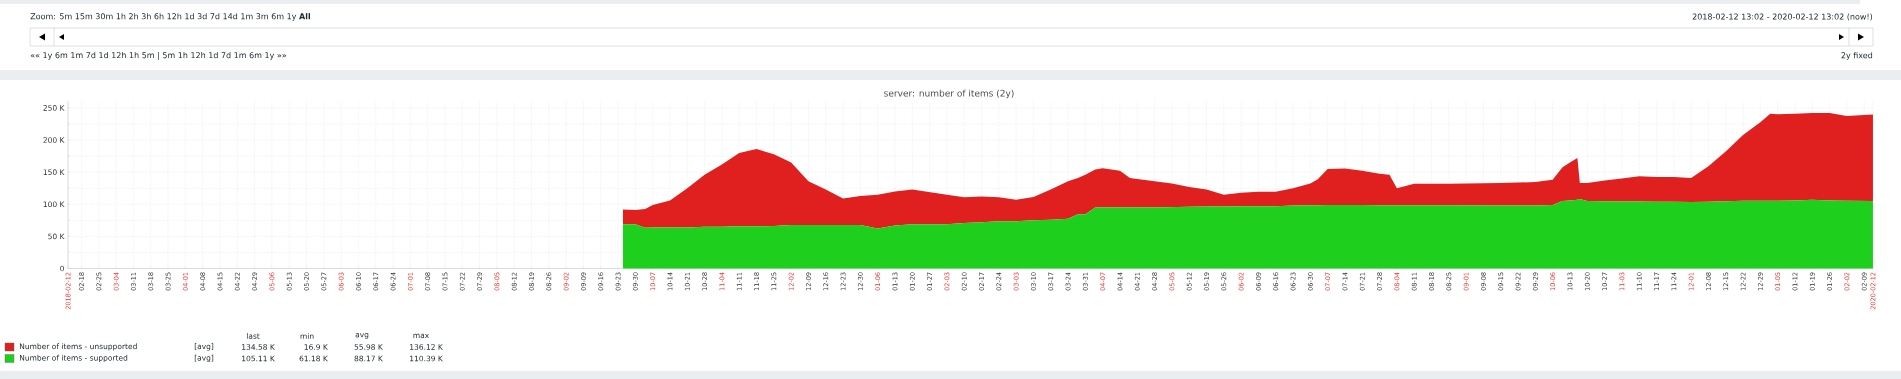  I want to click on text: 2018-02-12 13:02 - 2020-02-12 13:02 (now!), so click(1782, 17).